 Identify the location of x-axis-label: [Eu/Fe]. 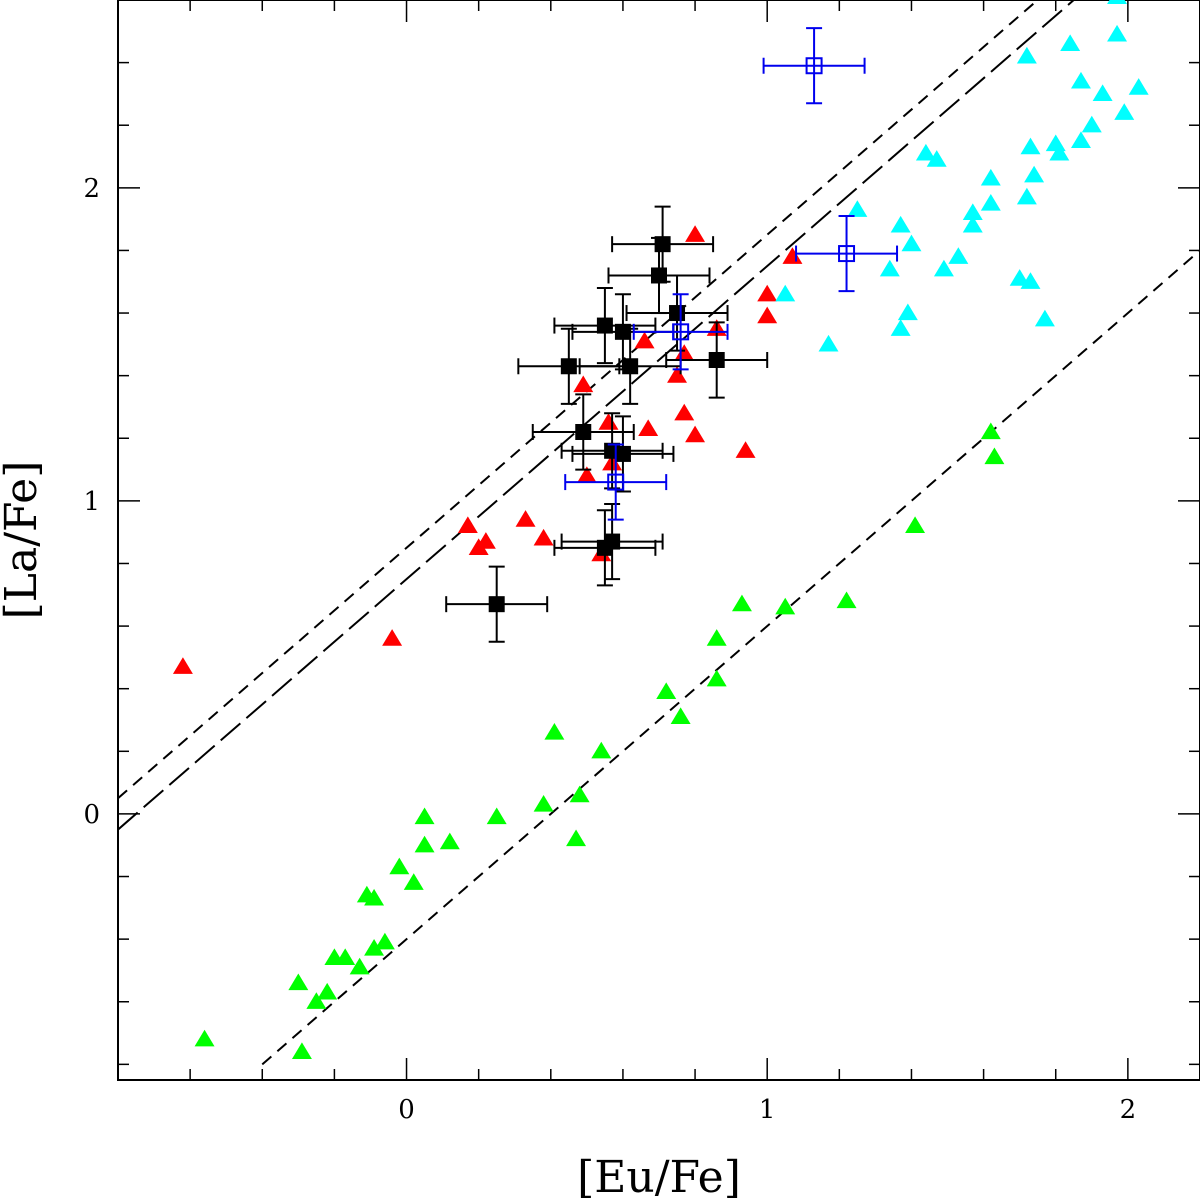
(659, 1176).